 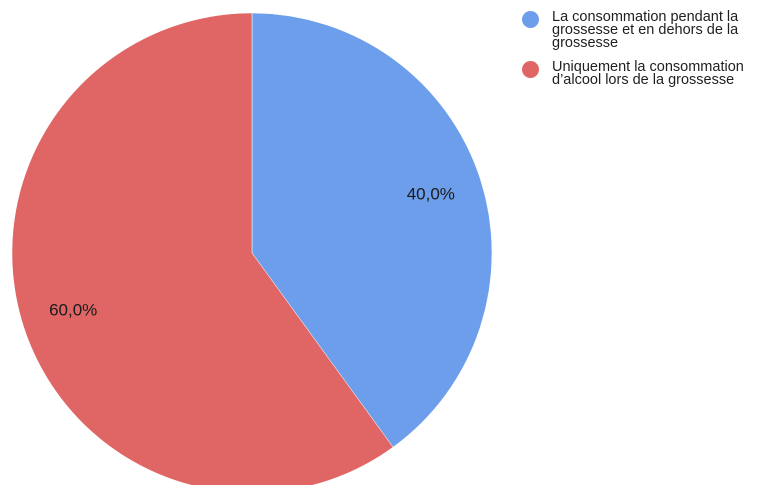 I want to click on slice-data-label-1: 40,0%, so click(x=431, y=193).